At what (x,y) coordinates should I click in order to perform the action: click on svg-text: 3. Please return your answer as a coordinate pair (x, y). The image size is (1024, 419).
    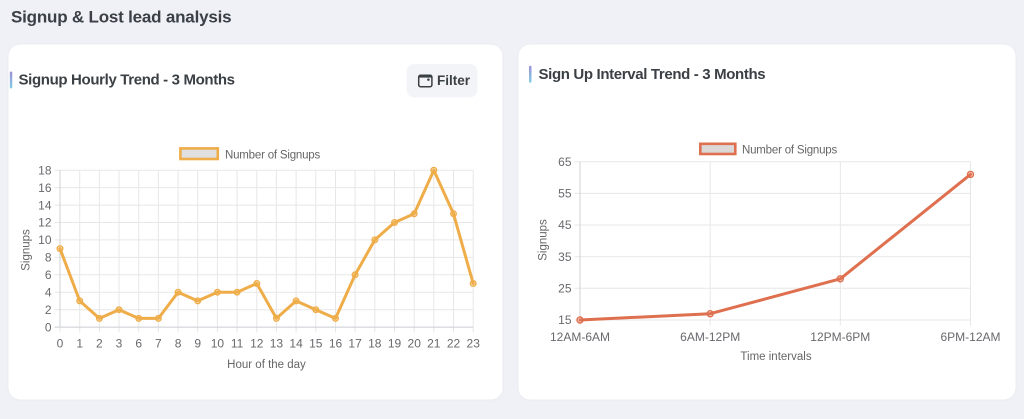
    Looking at the image, I should click on (119, 343).